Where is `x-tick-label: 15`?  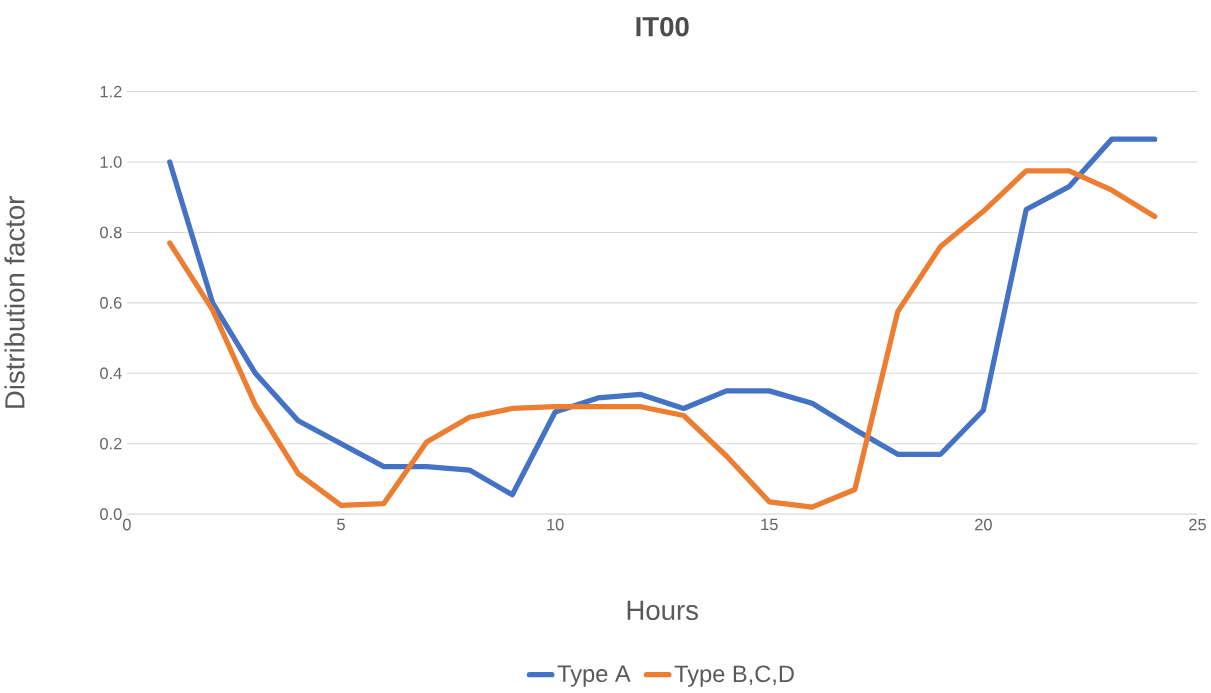 x-tick-label: 15 is located at coordinates (769, 524).